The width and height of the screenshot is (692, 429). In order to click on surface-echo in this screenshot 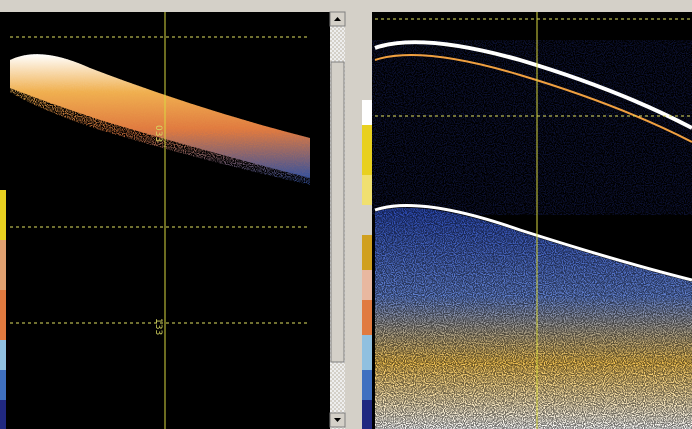, I will do `click(533, 85)`.